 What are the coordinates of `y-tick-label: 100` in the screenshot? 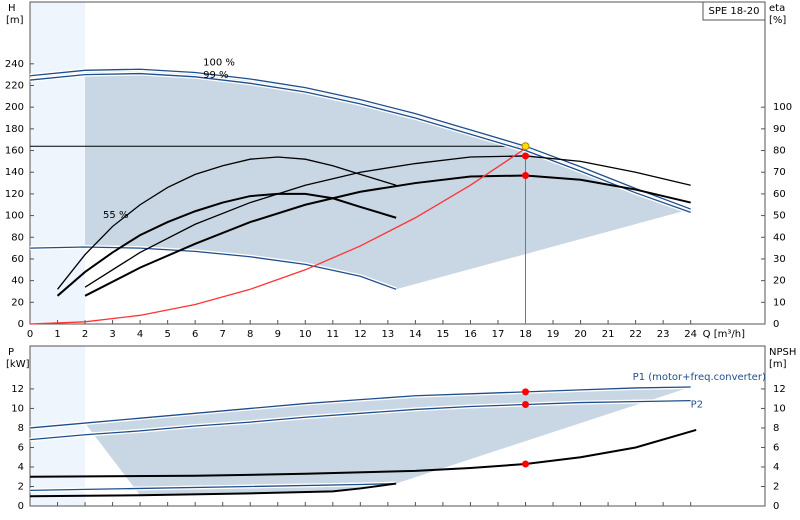 It's located at (14, 216).